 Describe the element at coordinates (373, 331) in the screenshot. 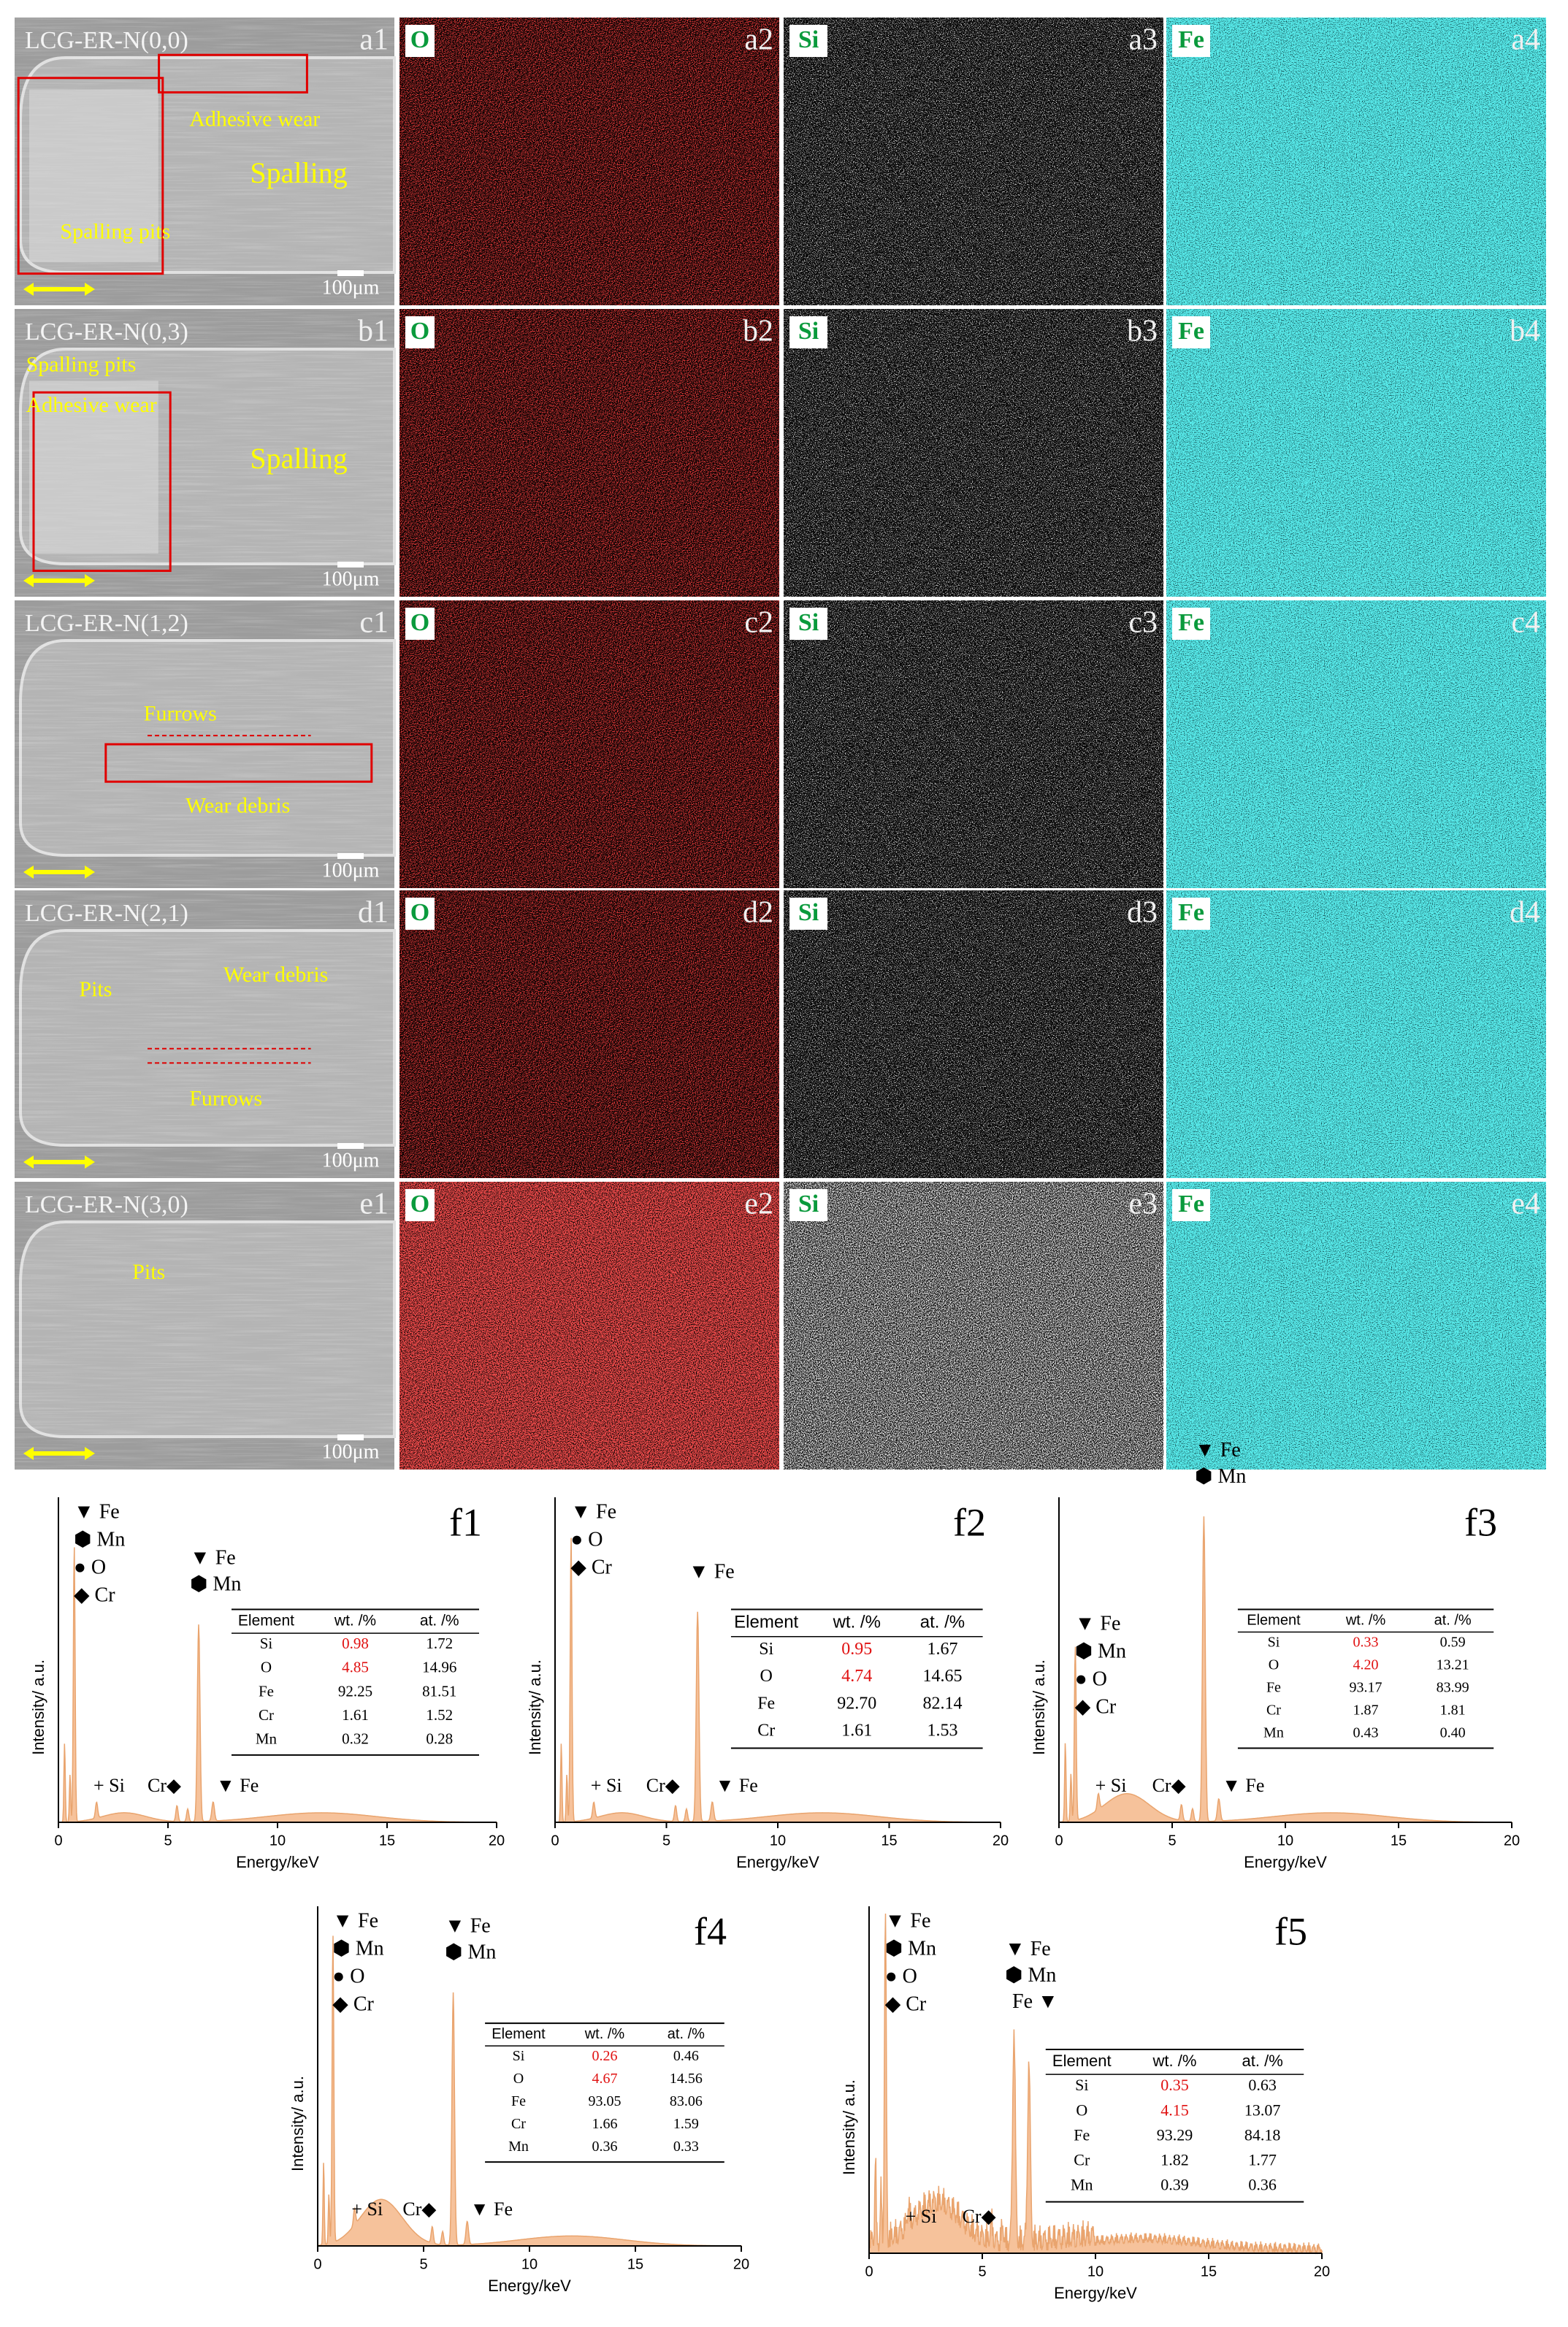

I see `panel-label: b1` at that location.